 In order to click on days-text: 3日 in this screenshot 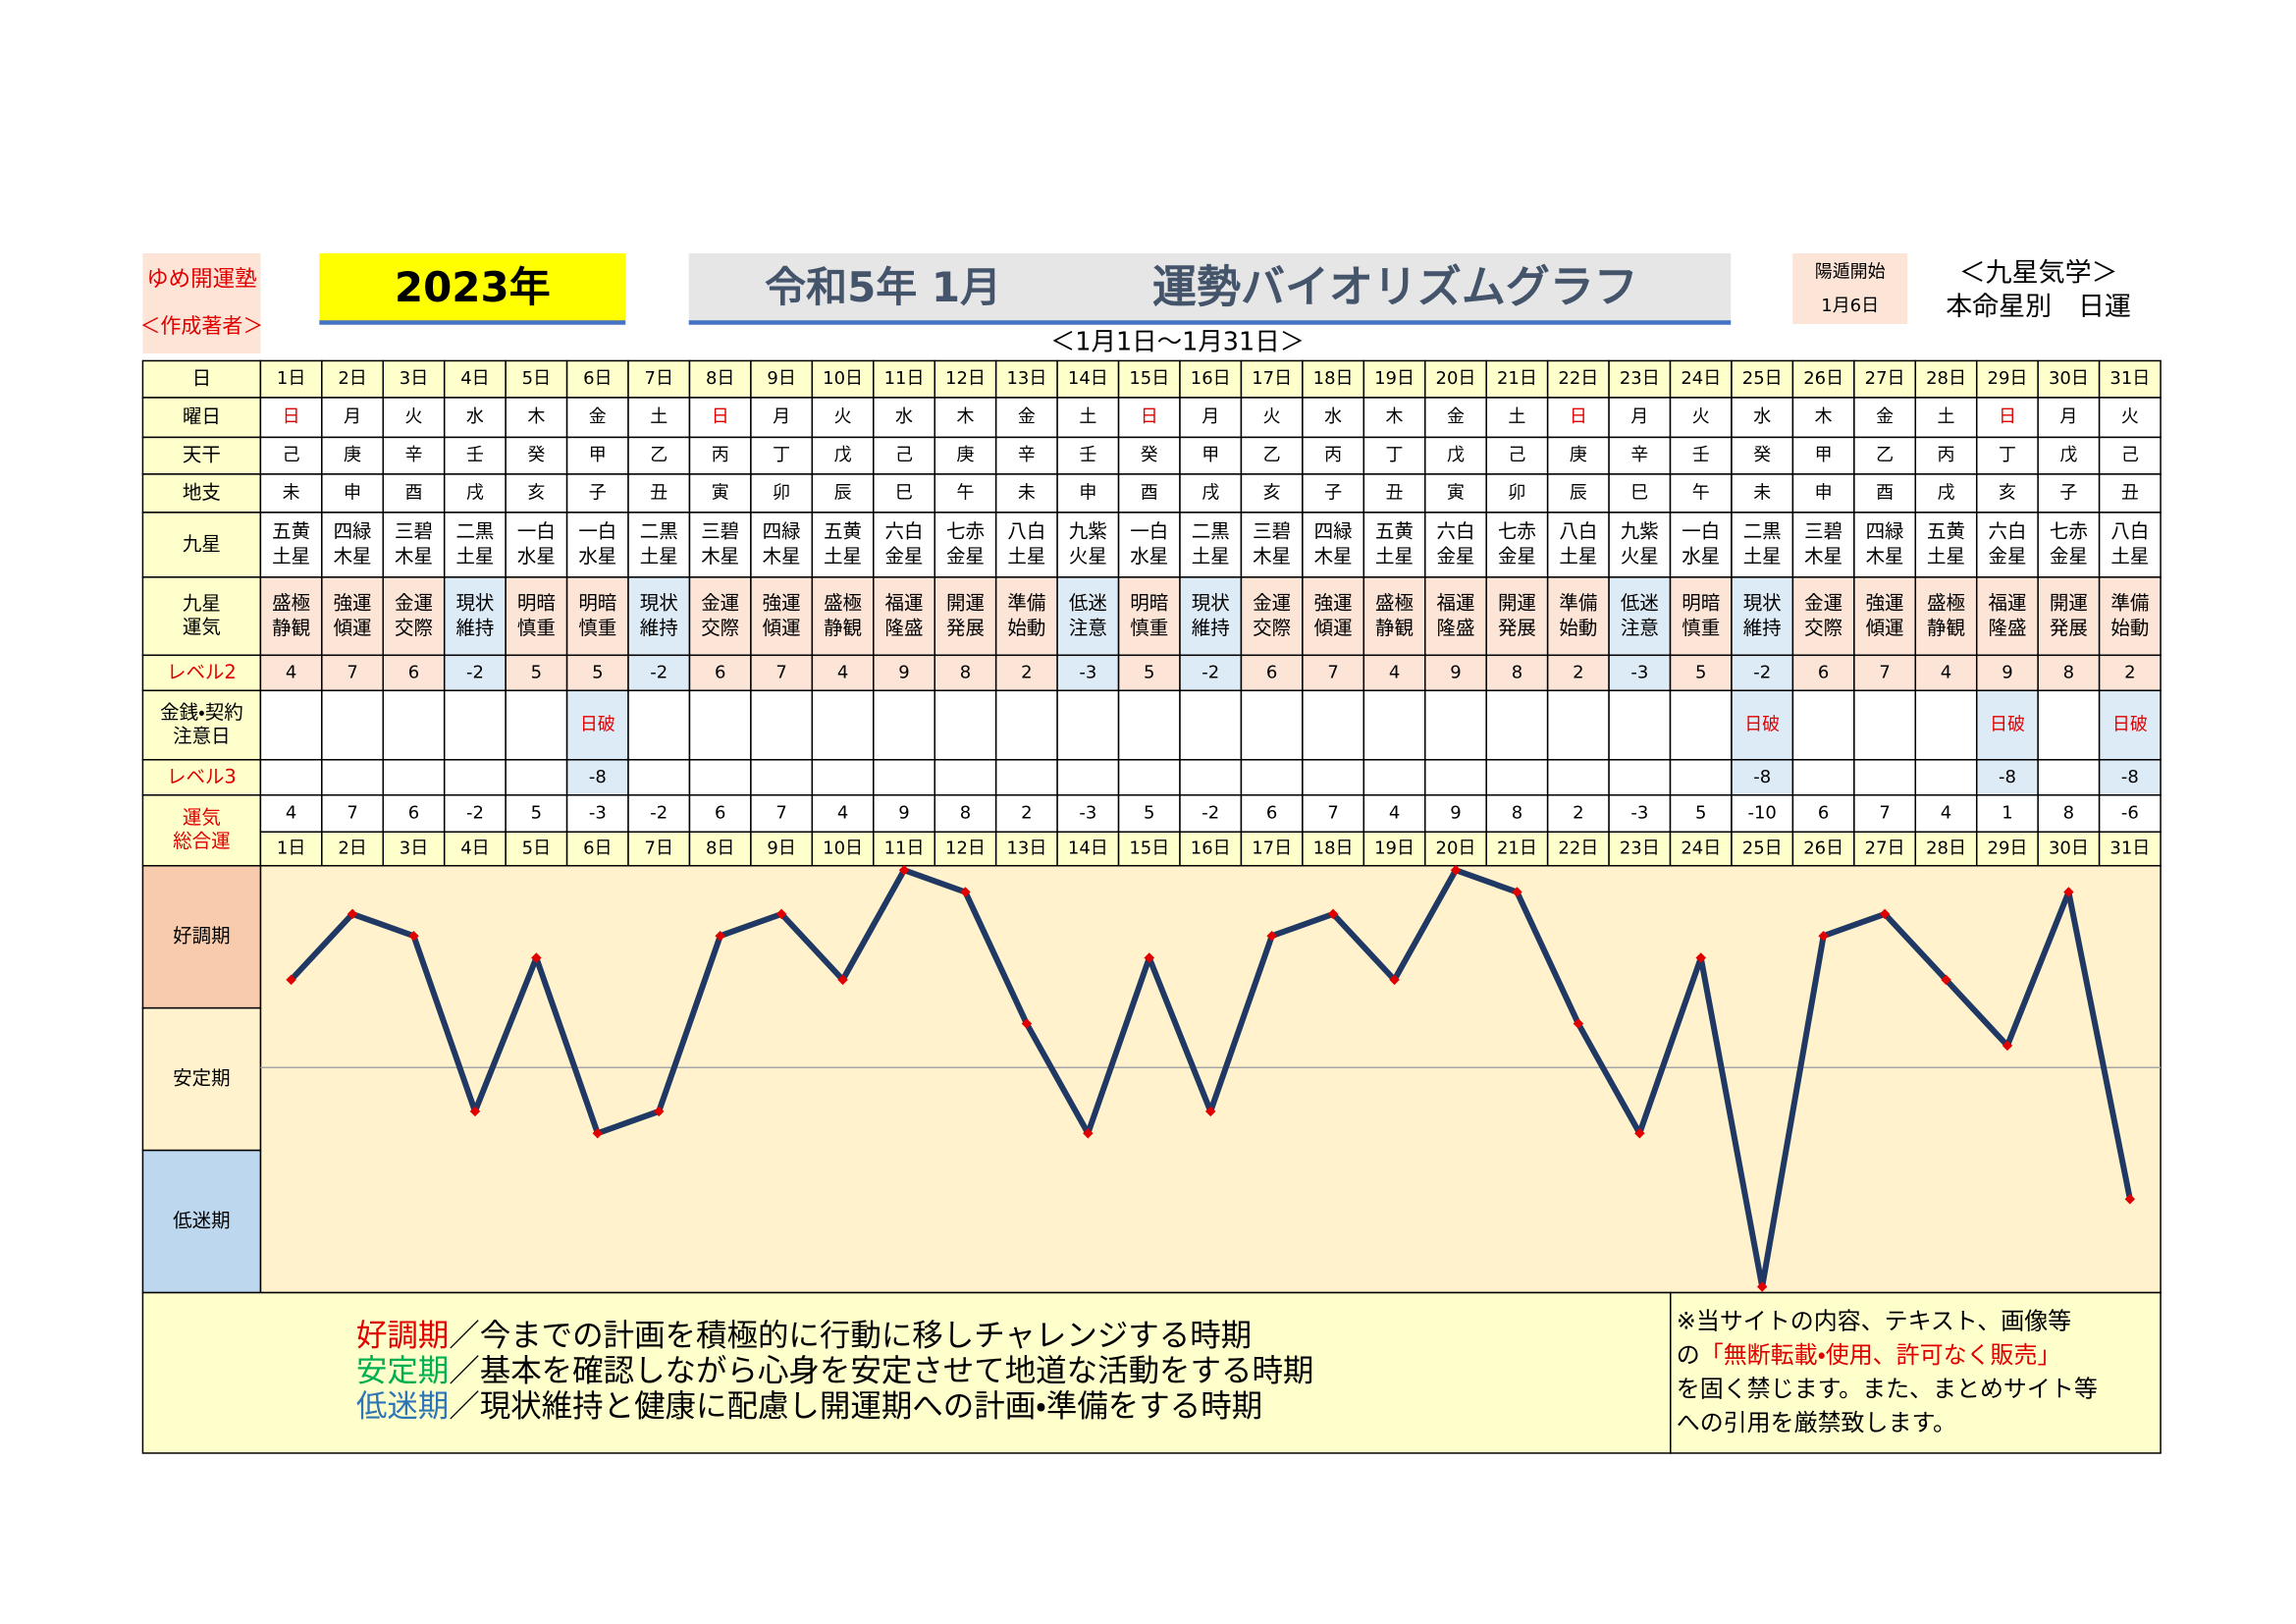, I will do `click(414, 848)`.